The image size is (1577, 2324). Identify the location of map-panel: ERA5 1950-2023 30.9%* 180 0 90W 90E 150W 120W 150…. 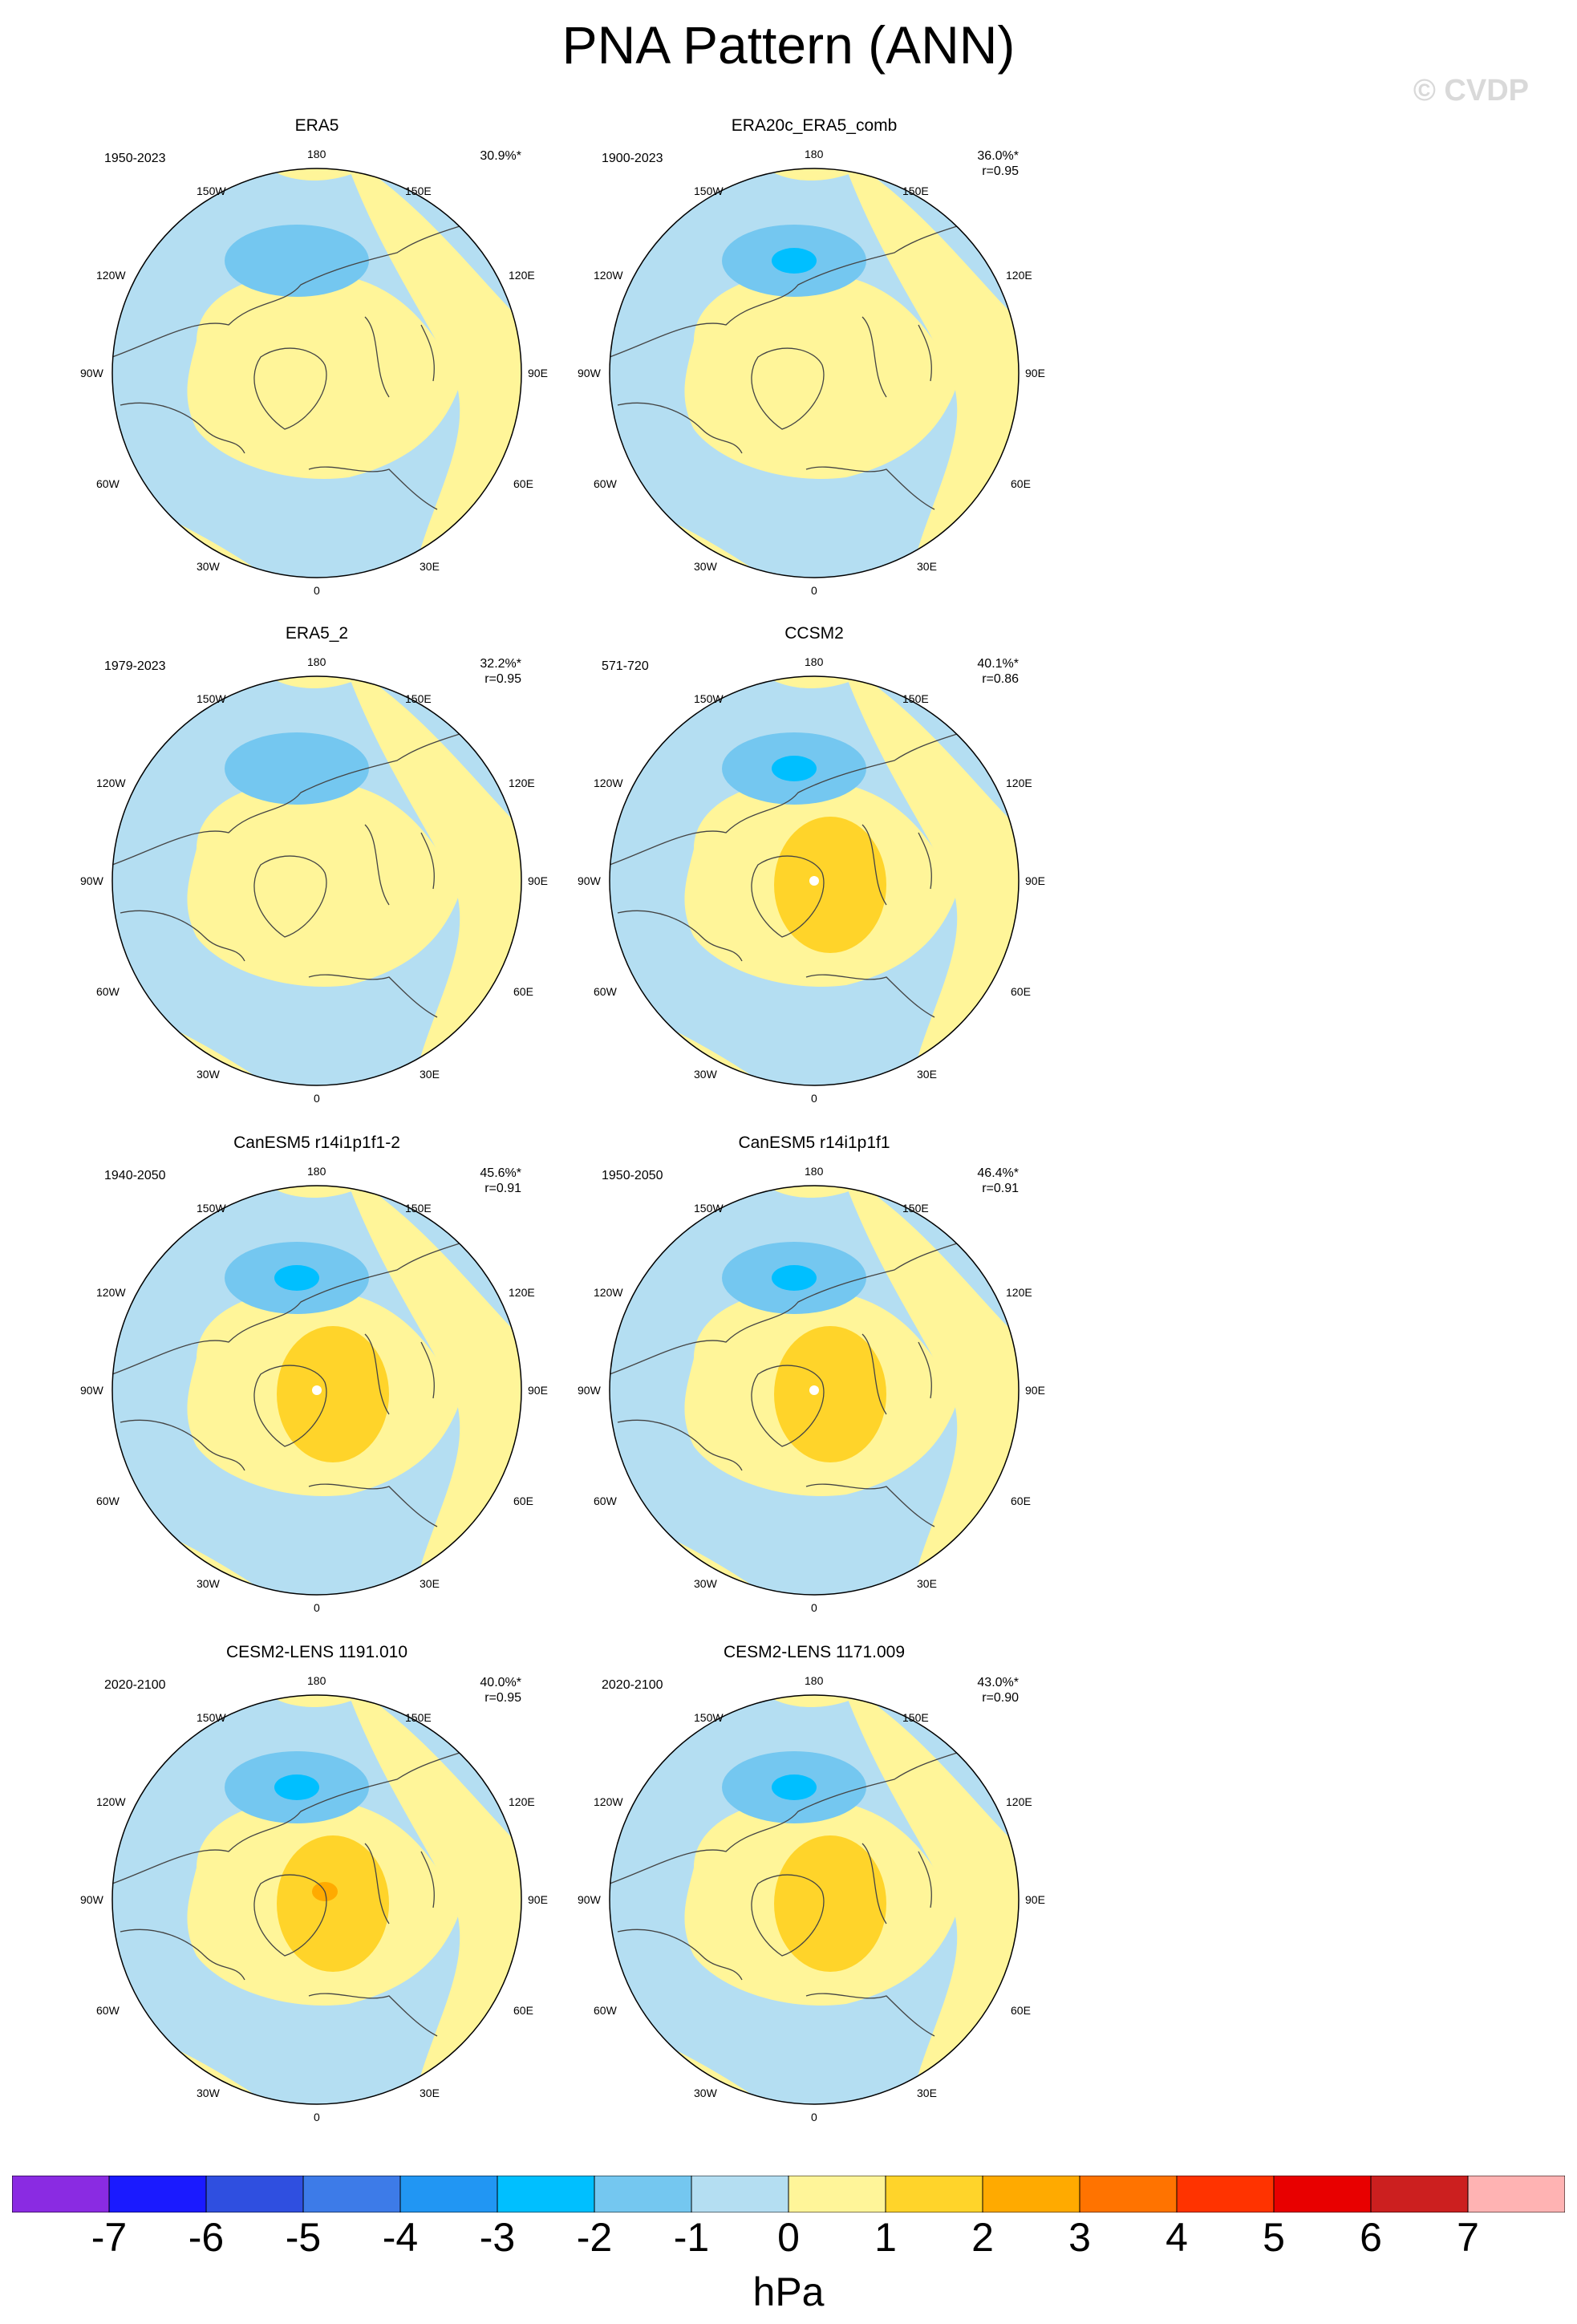
(405, 365).